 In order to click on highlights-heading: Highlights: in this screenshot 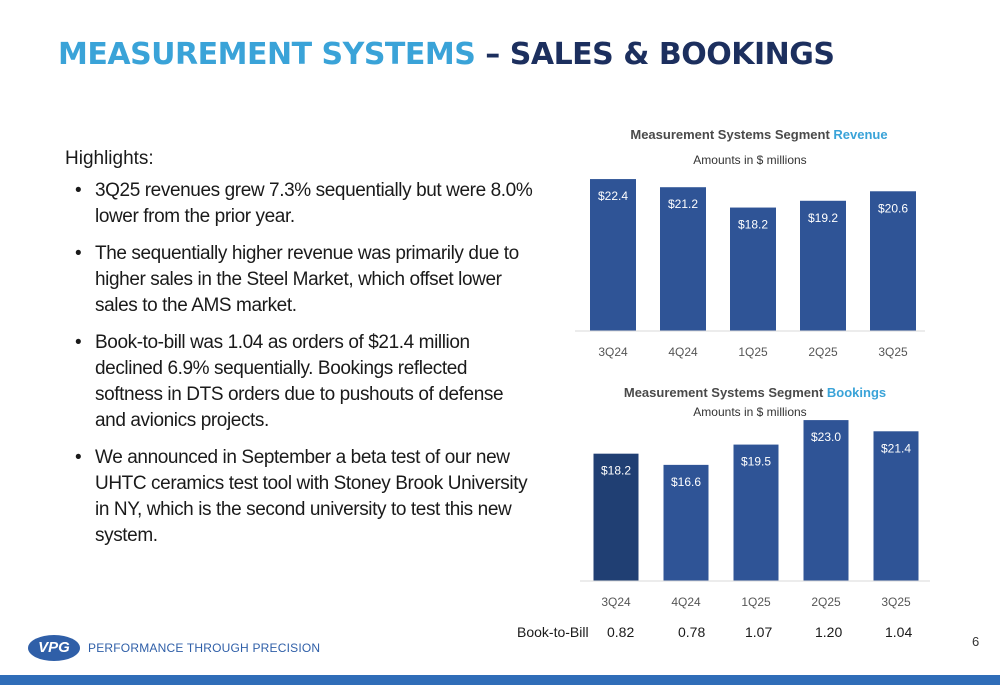, I will do `click(109, 158)`.